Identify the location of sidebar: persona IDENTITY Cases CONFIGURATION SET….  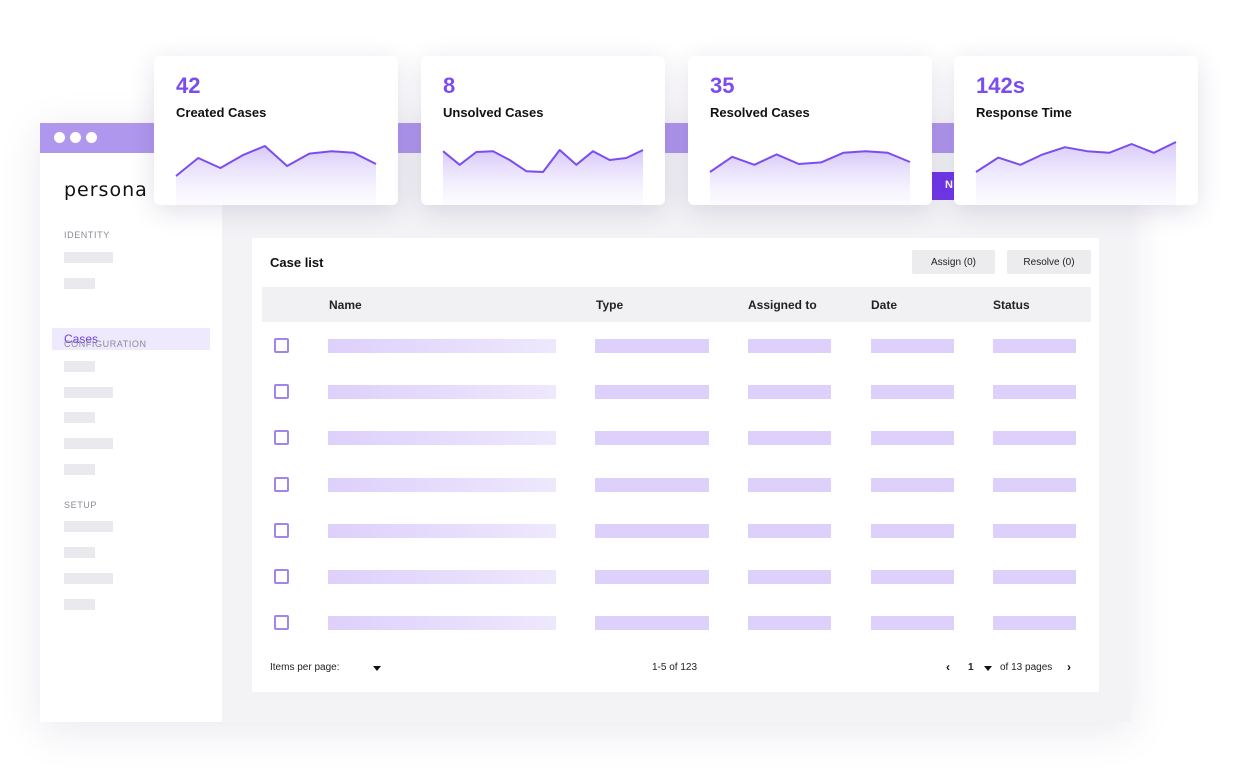
(131, 437).